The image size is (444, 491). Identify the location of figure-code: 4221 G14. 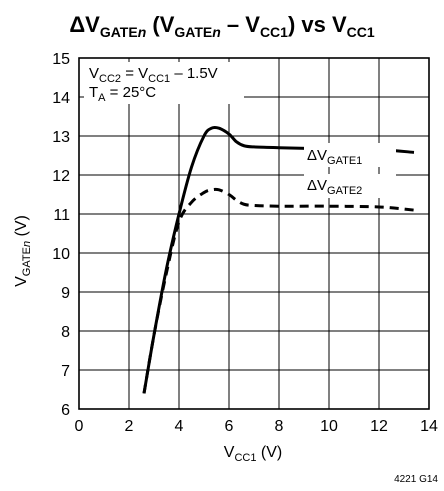
(416, 479).